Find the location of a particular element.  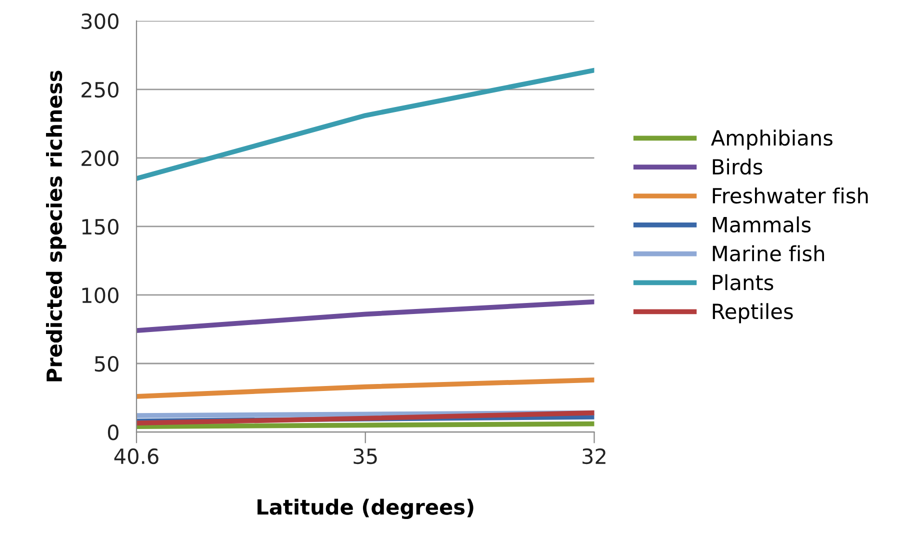

legend-label: Freshwater fish is located at coordinates (790, 195).